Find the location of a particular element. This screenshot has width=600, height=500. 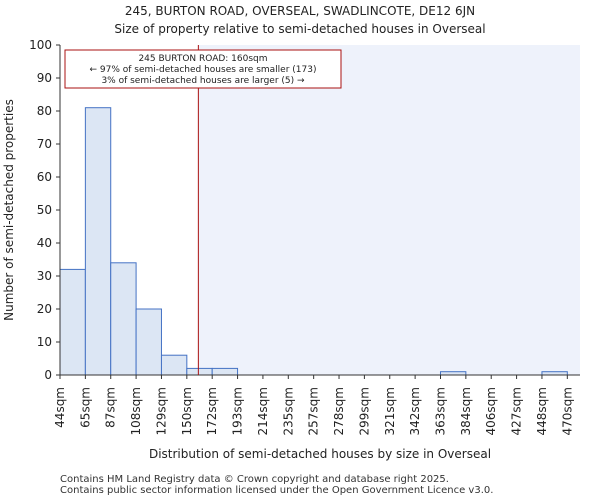

x-tick-label: 108sqm is located at coordinates (136, 411).